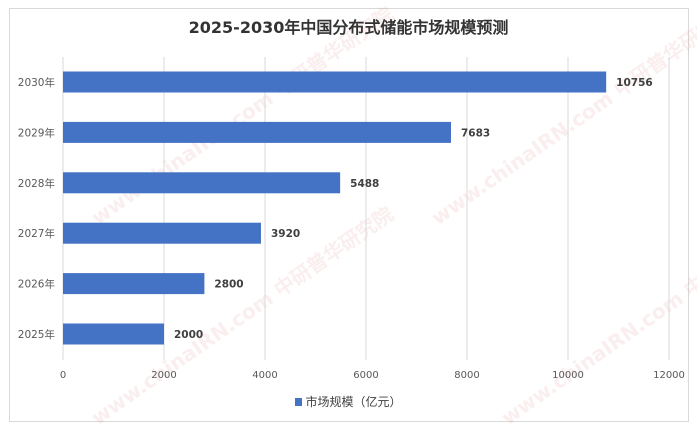 Image resolution: width=697 pixels, height=431 pixels. I want to click on chart-title: 2025-2030年中国分布式储能市场规模预测, so click(348, 27).